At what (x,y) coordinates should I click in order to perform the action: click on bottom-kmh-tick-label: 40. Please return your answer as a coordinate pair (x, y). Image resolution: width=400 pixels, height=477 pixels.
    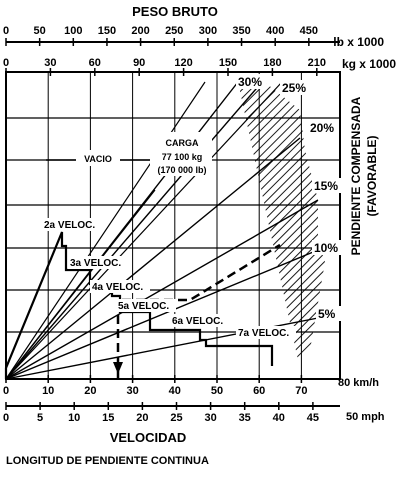
    Looking at the image, I should click on (175, 391).